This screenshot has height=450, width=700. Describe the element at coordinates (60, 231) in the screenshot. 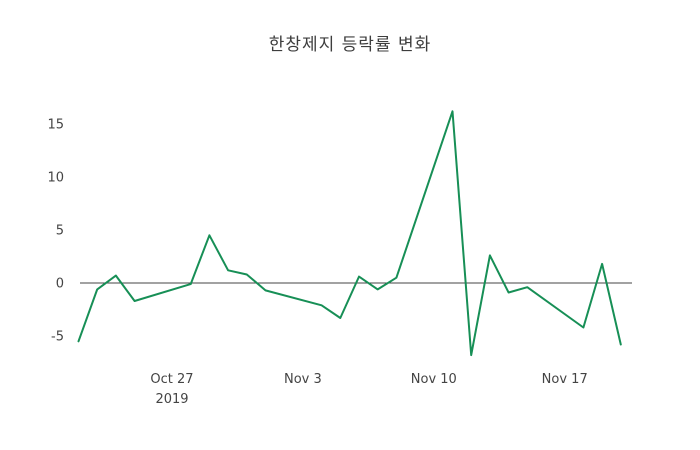

I see `y-axis-tick-label: 5` at that location.